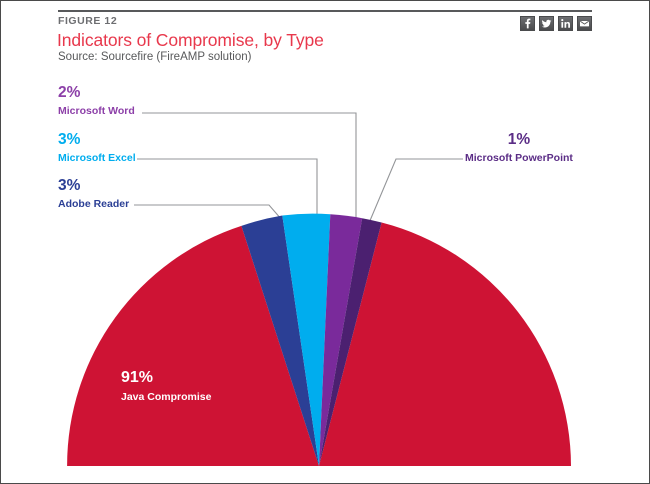 The height and width of the screenshot is (484, 650). I want to click on figure-source: Source: Sourcefire (FireAMP solution), so click(155, 57).